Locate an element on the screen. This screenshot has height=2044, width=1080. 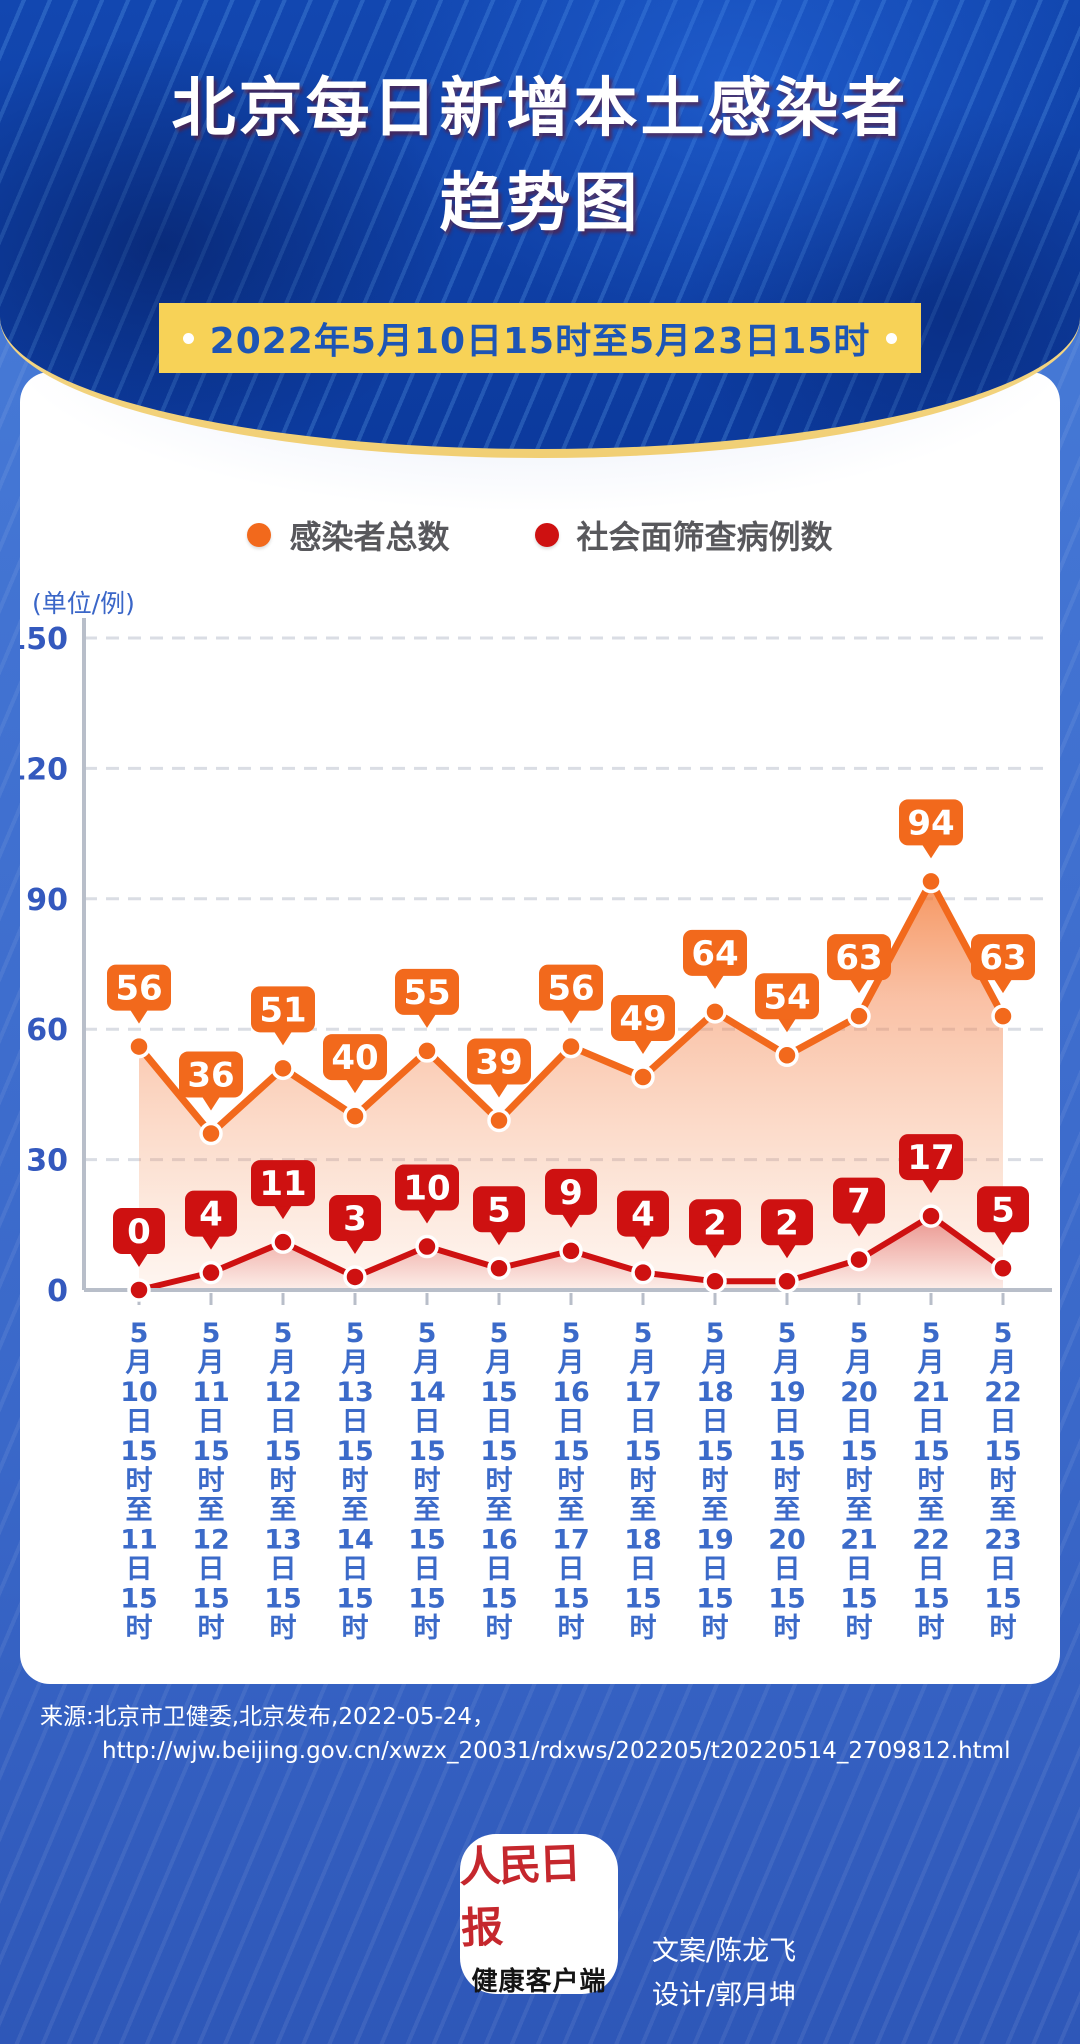
svg-text: 14 is located at coordinates (427, 1392).